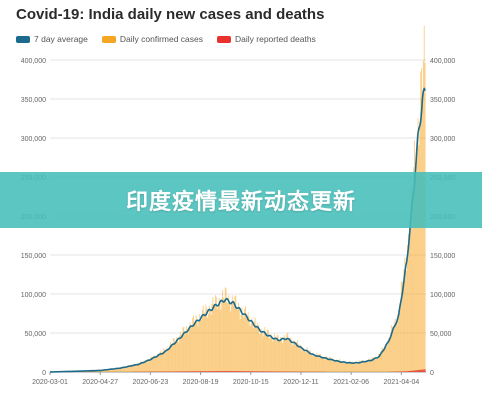  I want to click on legend-item-deaths: Daily reported deaths, so click(266, 39).